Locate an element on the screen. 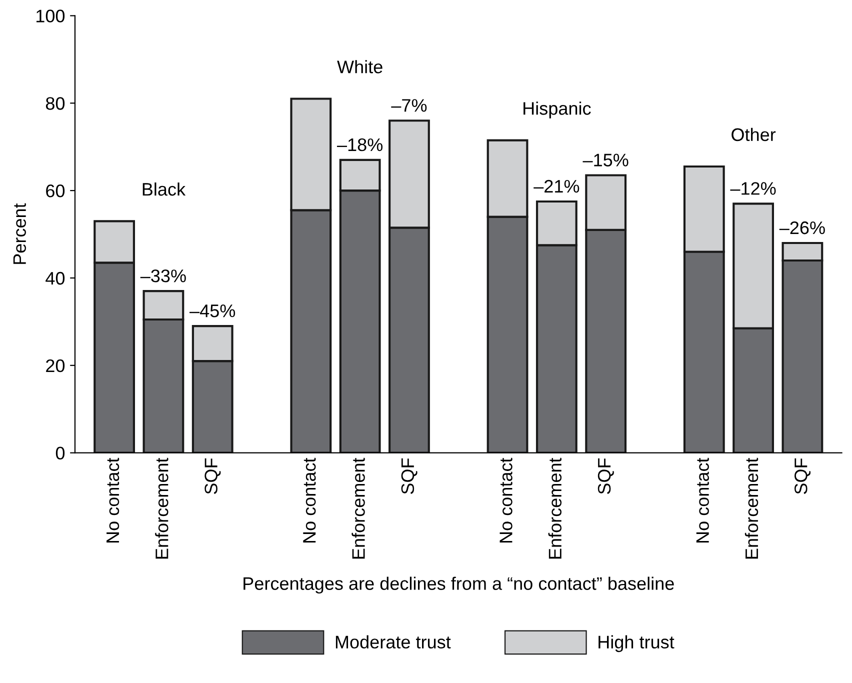  y-tick-label: 60 is located at coordinates (55, 191).